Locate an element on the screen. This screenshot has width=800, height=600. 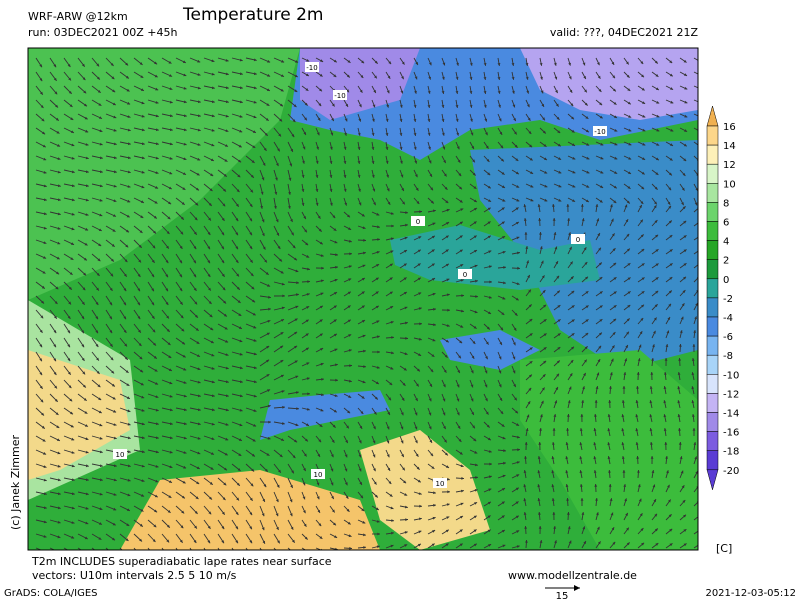
colorbar-band is located at coordinates (712, 193).